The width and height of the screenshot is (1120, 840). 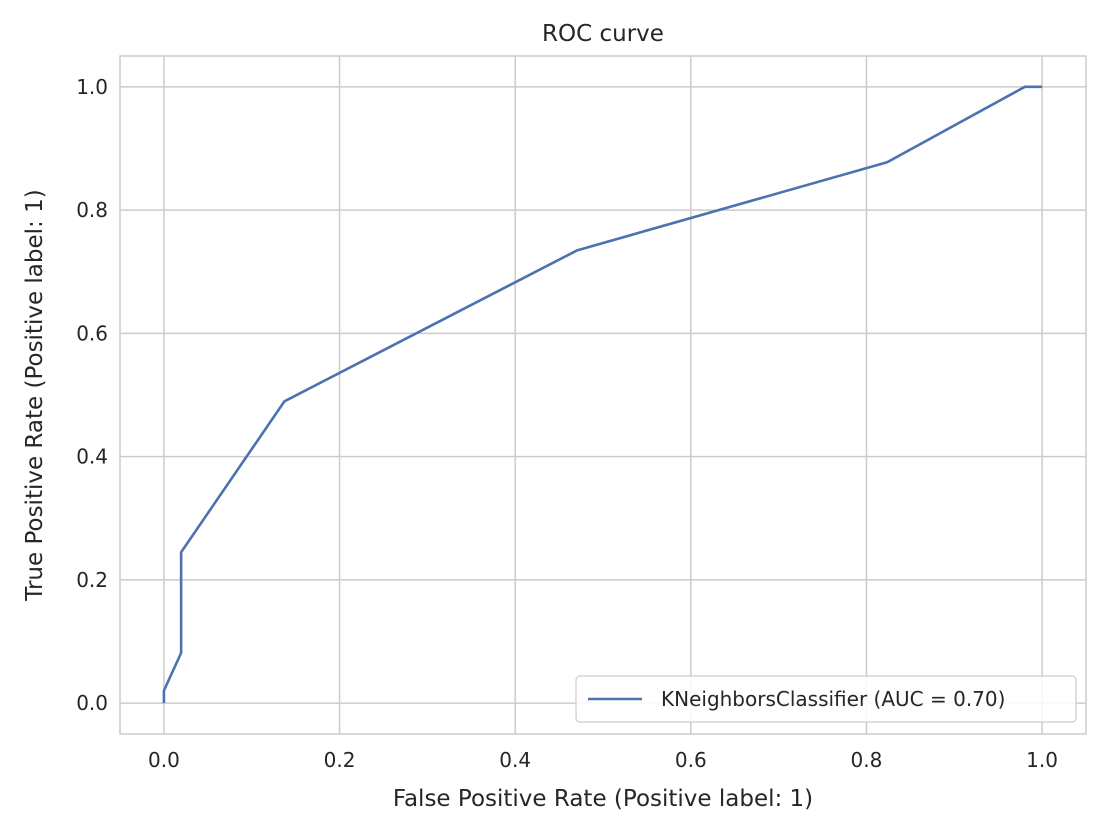 What do you see at coordinates (603, 34) in the screenshot?
I see `chart-title: ROC curve` at bounding box center [603, 34].